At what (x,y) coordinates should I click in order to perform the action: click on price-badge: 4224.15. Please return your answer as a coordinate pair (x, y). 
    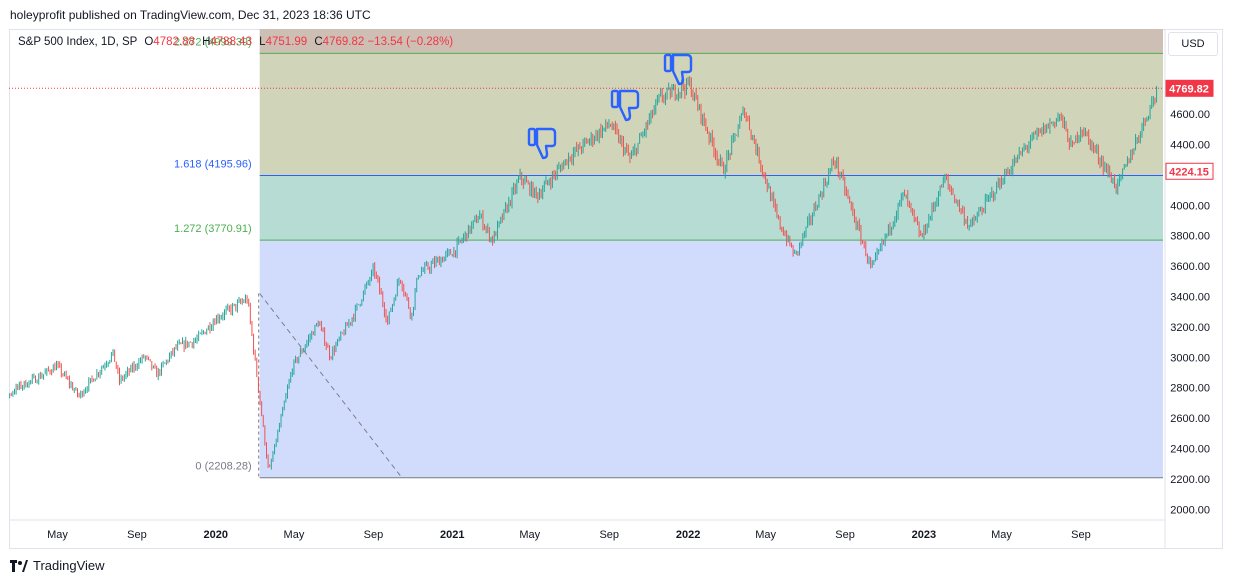
    Looking at the image, I should click on (1189, 172).